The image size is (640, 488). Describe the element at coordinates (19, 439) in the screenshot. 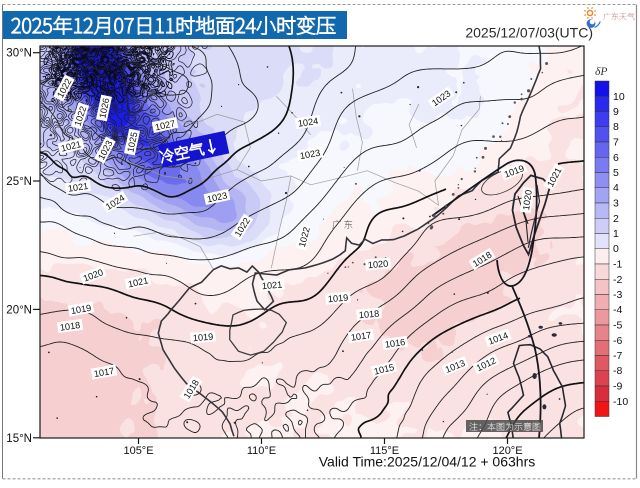

I see `svg-text: 15°N` at that location.